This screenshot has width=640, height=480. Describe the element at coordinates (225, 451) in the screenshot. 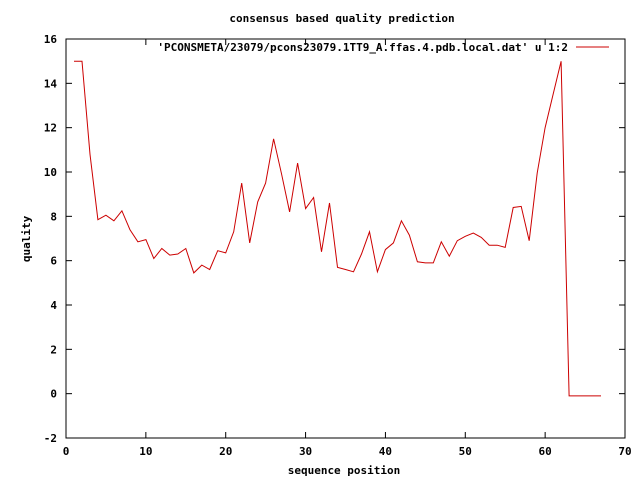

I see `x-tick-label: 20` at that location.